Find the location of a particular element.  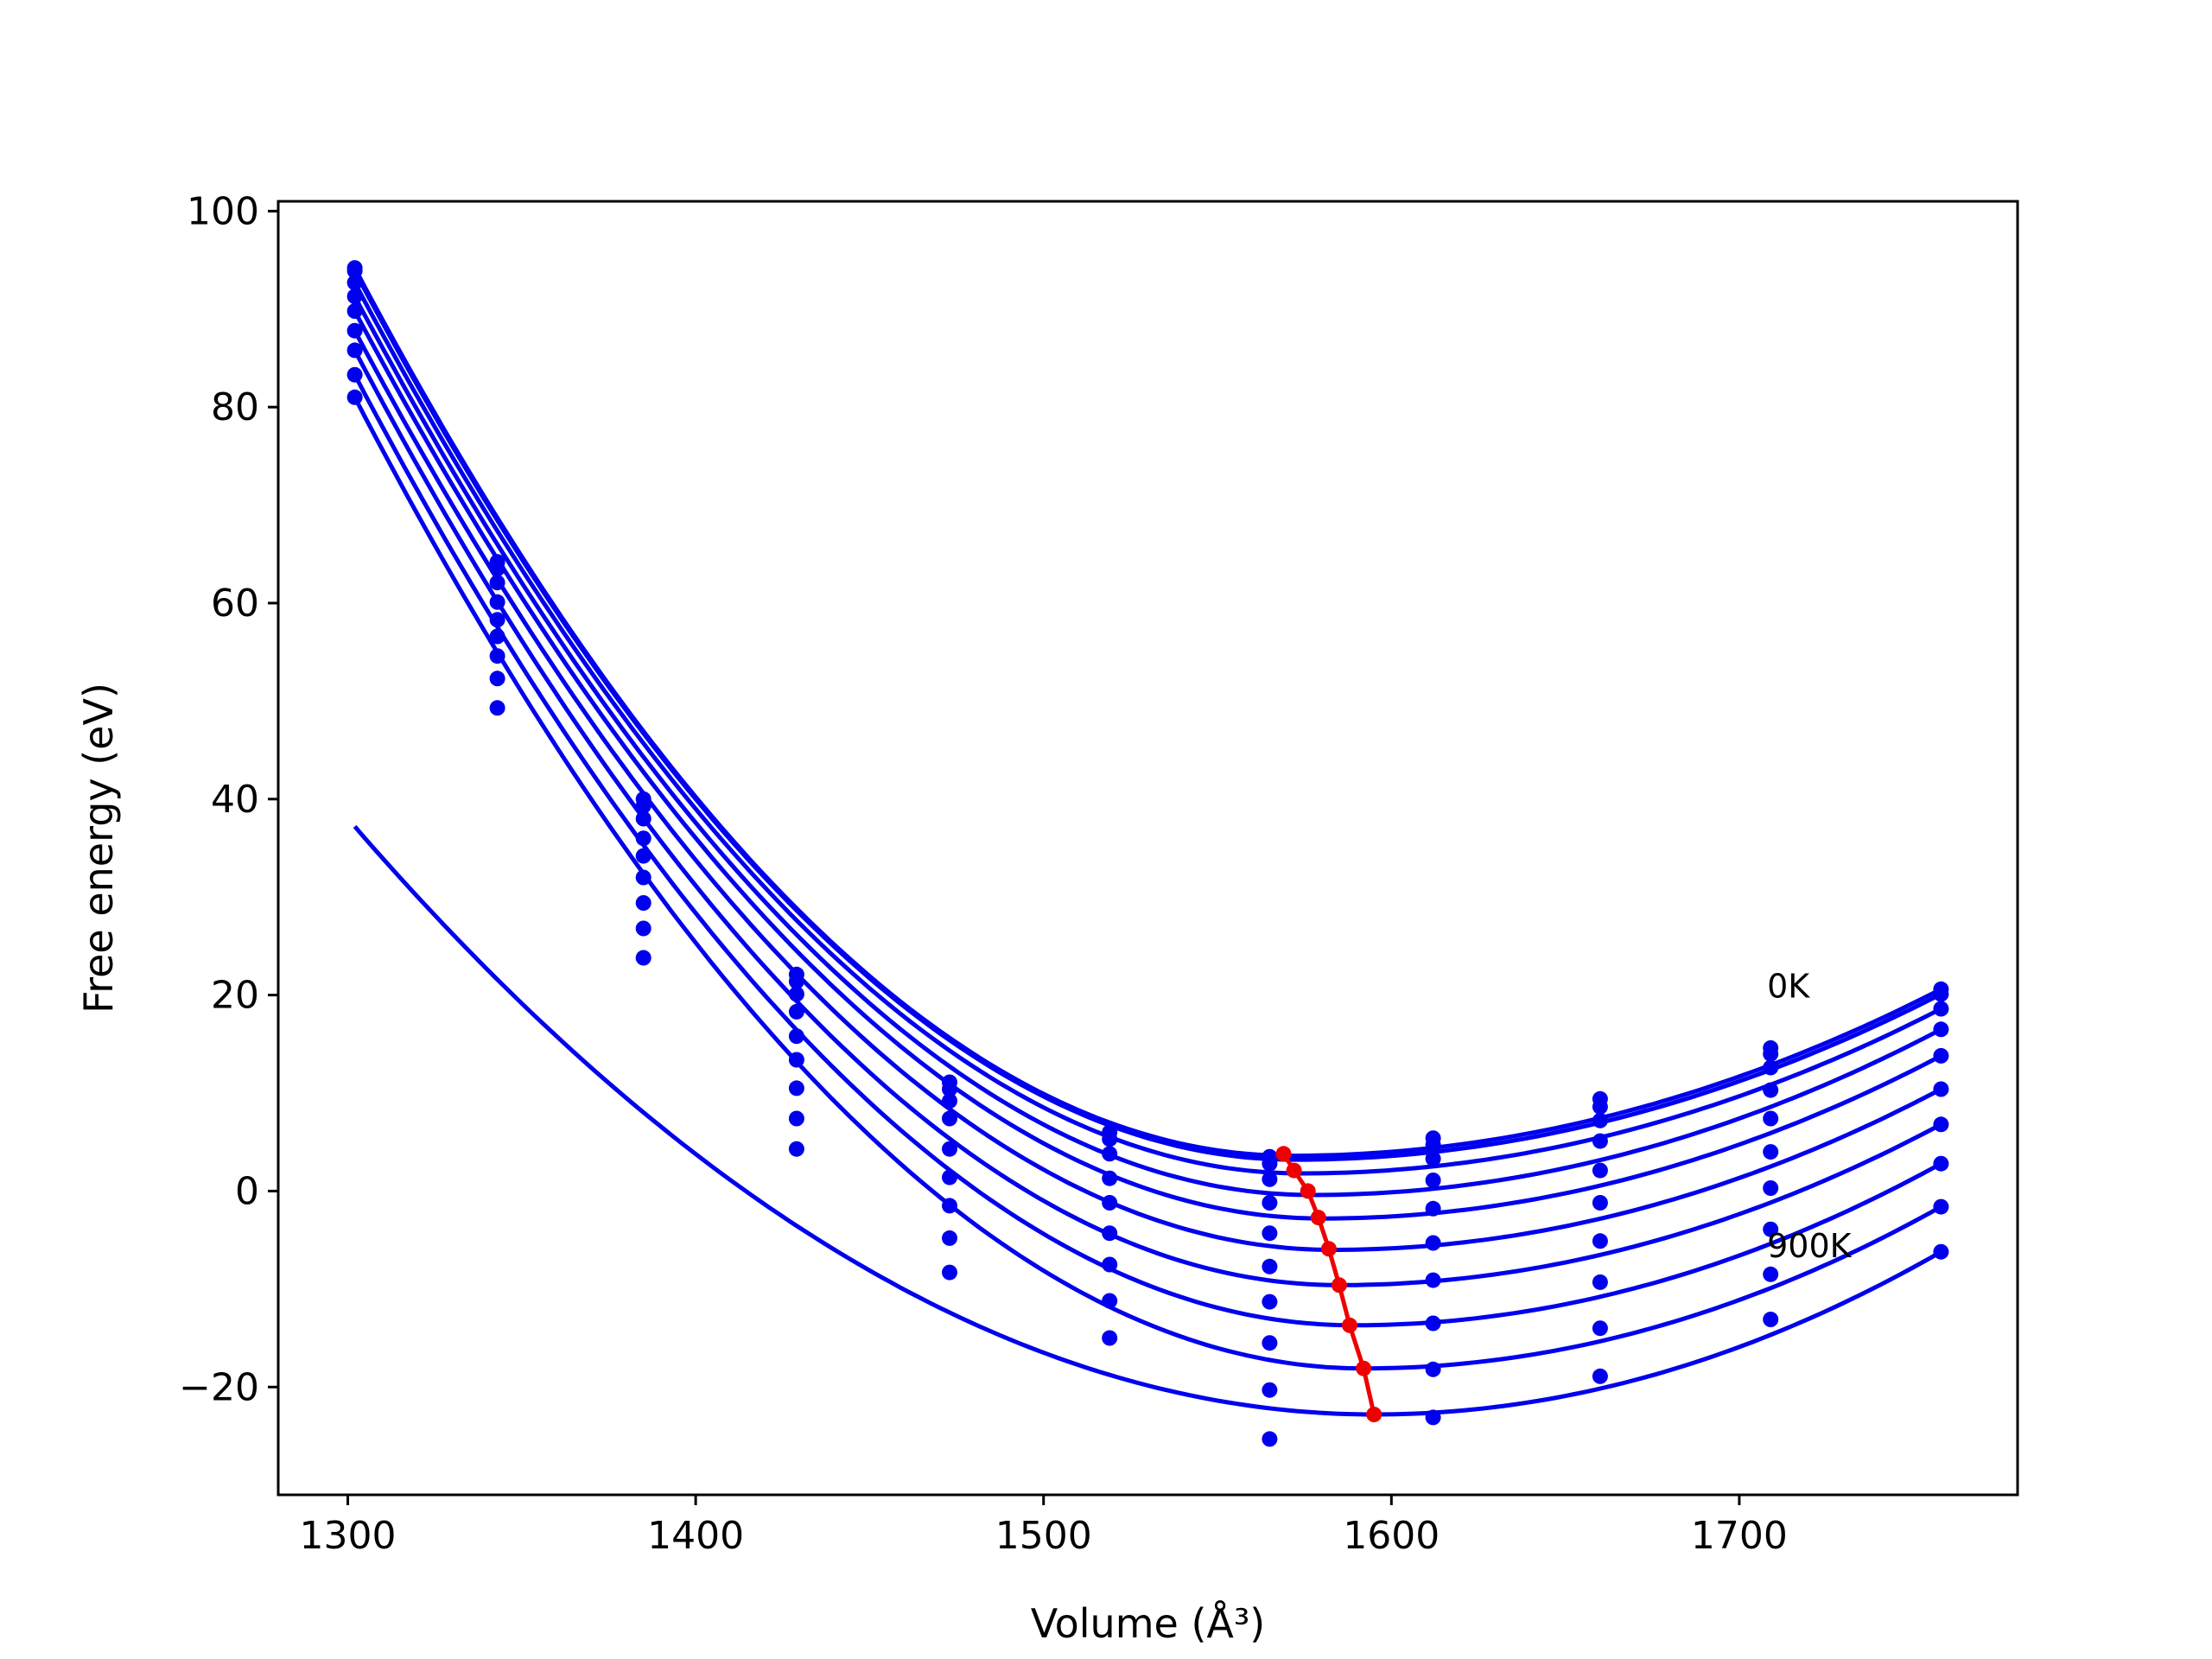

y-tick-label: 20 is located at coordinates (235, 996).